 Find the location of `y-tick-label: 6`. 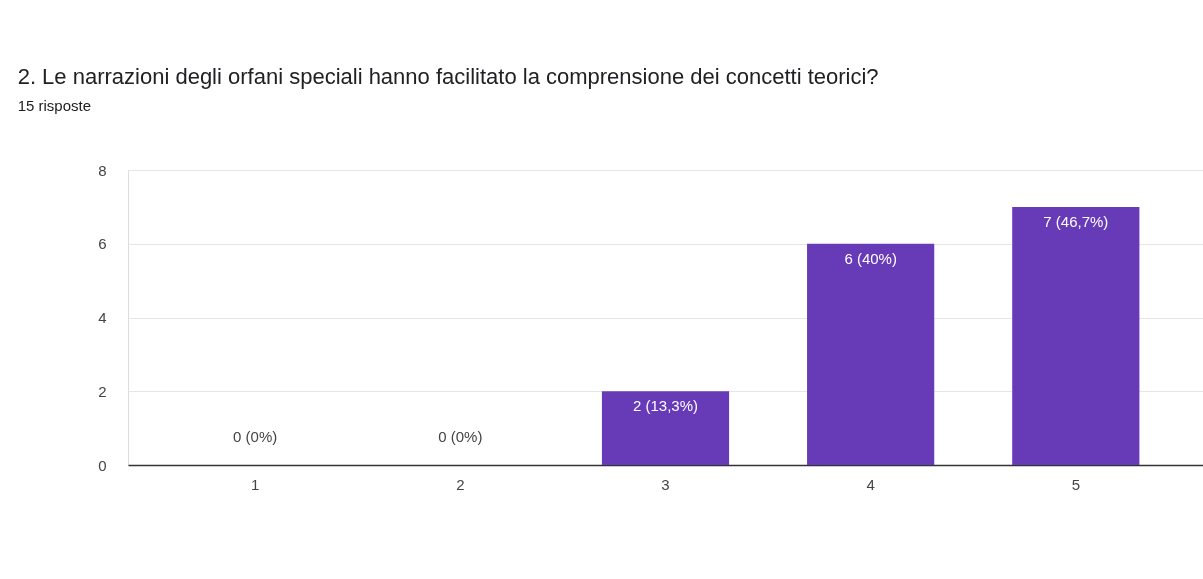

y-tick-label: 6 is located at coordinates (102, 244).